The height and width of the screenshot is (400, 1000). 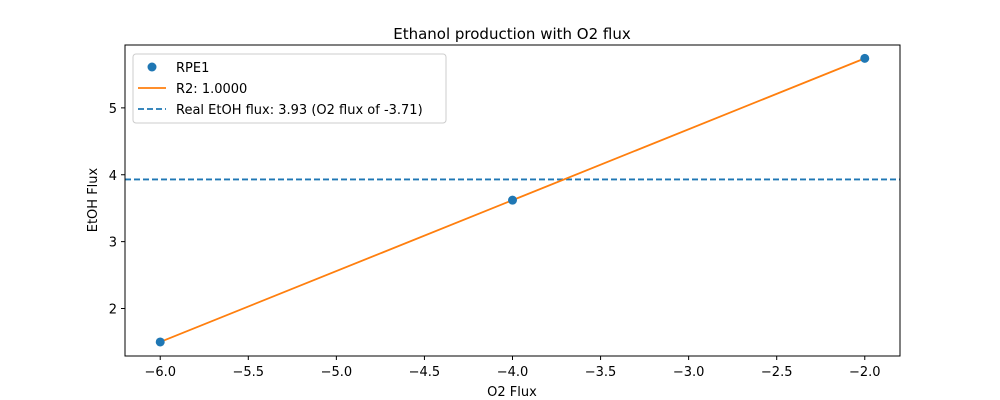 What do you see at coordinates (689, 372) in the screenshot?
I see `x-tick-label: −3.0` at bounding box center [689, 372].